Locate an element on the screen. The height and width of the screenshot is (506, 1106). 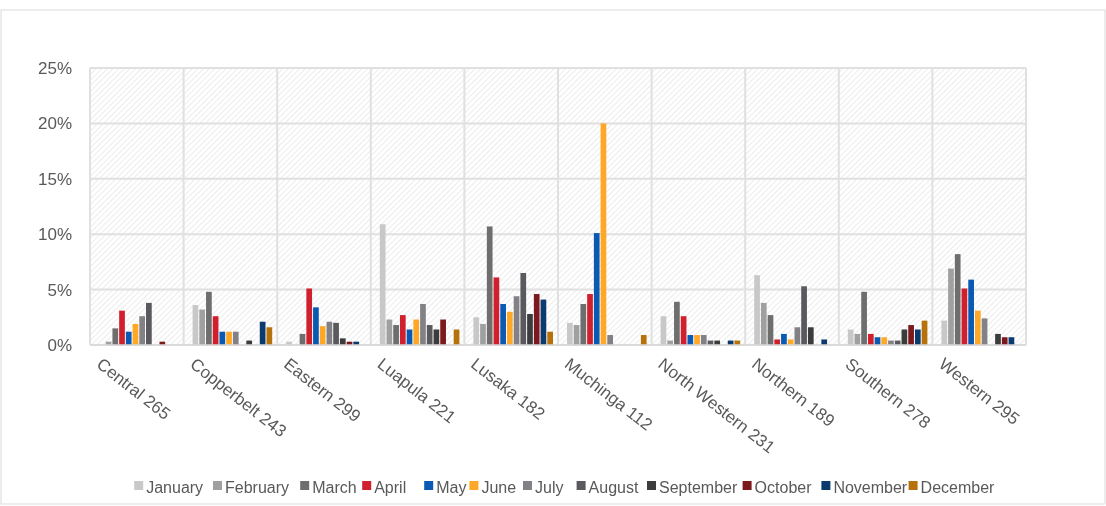
legend-label: August is located at coordinates (613, 487).